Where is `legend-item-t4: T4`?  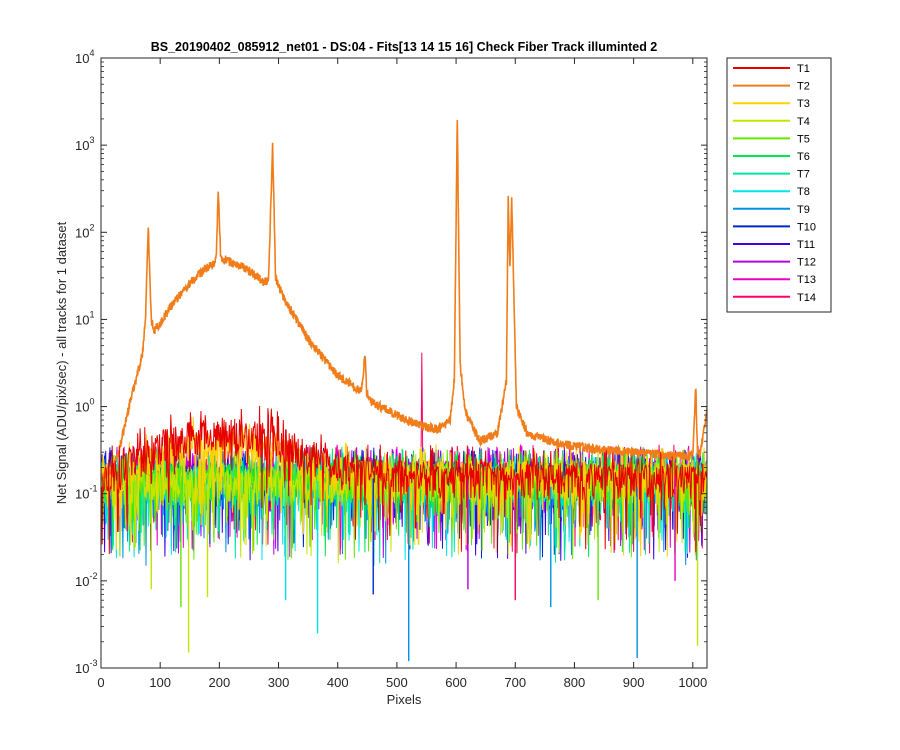 legend-item-t4: T4 is located at coordinates (771, 122).